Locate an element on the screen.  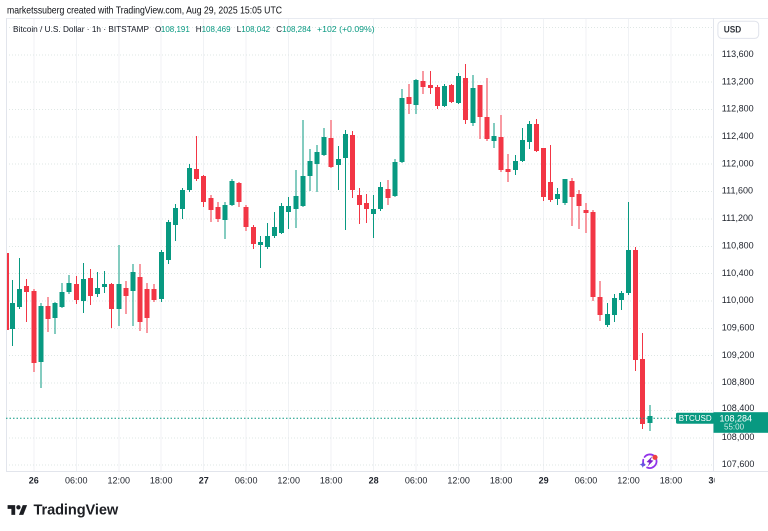
svg-text: C is located at coordinates (279, 29).